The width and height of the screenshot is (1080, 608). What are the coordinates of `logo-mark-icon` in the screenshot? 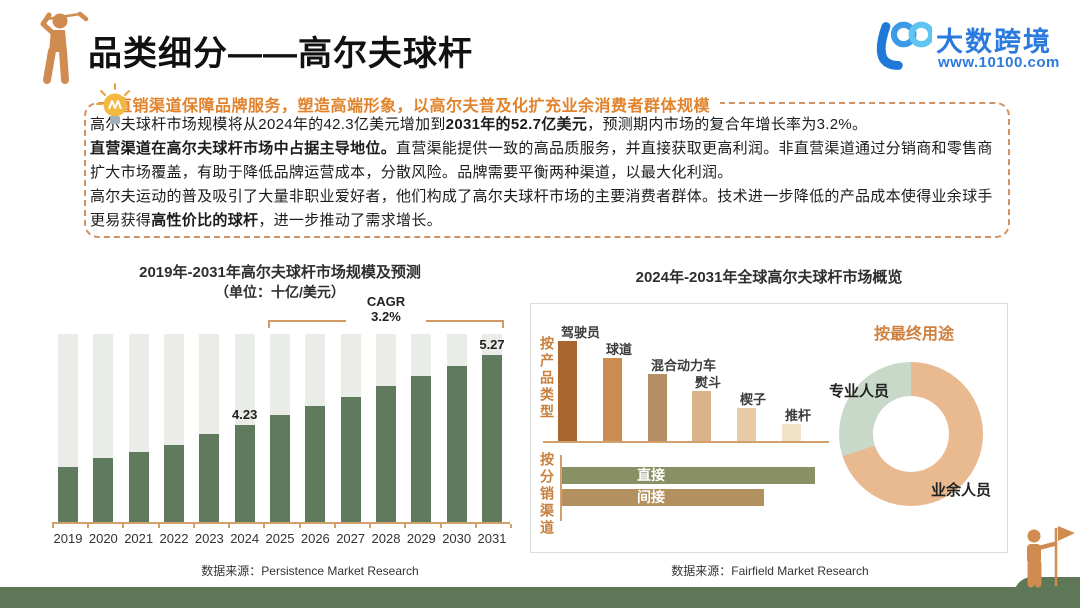 It's located at (904, 45).